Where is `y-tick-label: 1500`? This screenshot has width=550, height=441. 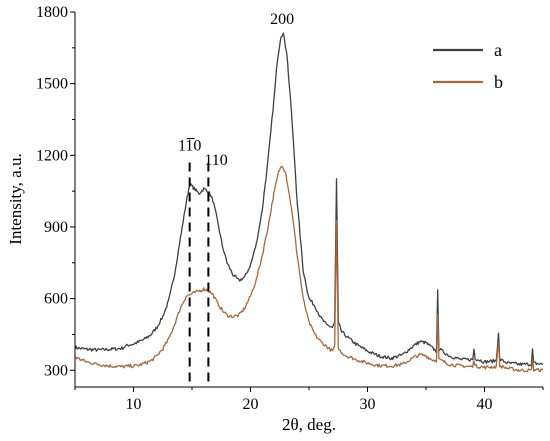 y-tick-label: 1500 is located at coordinates (52, 84).